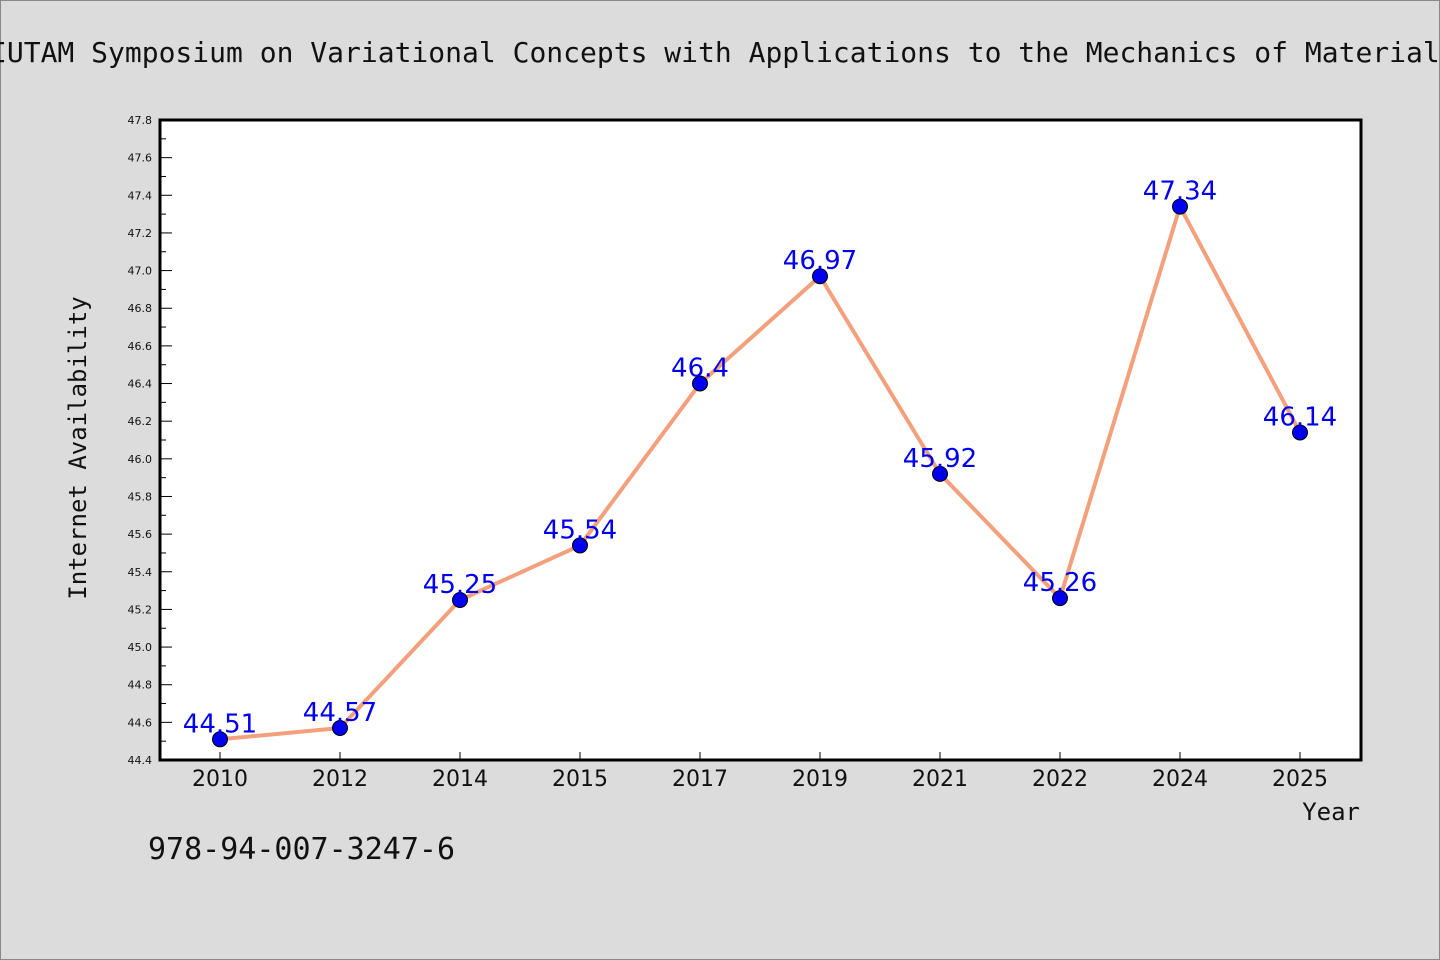 Image resolution: width=1440 pixels, height=960 pixels. Describe the element at coordinates (140, 572) in the screenshot. I see `y-tick-label: 45.4` at that location.